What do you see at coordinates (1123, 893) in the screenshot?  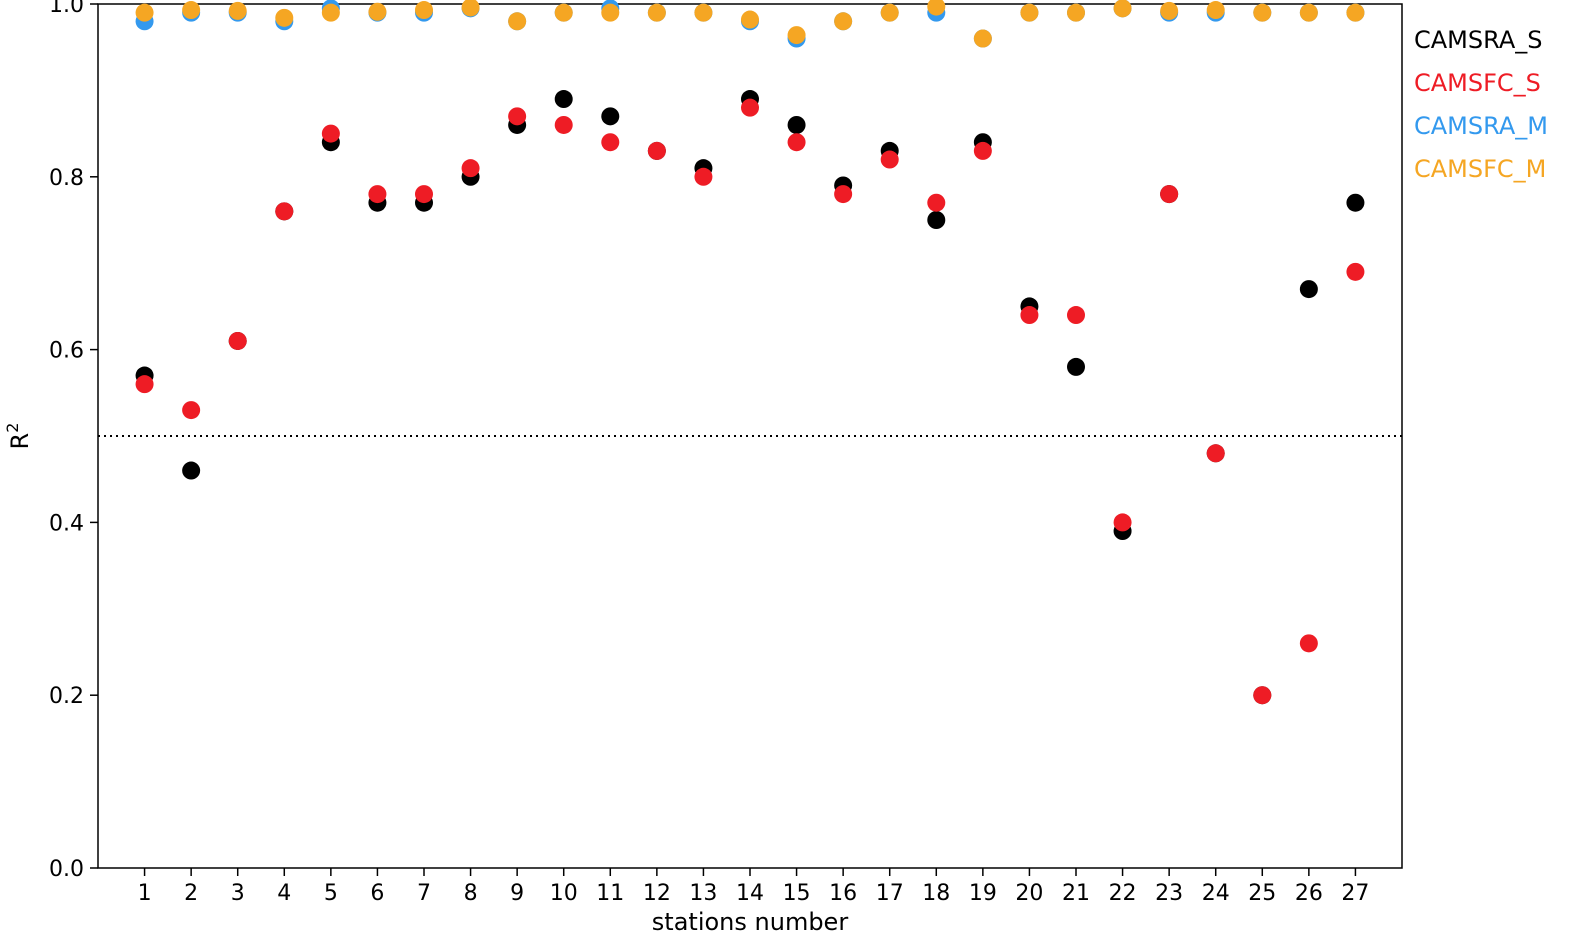 I see `x-tick-label: 22` at bounding box center [1123, 893].